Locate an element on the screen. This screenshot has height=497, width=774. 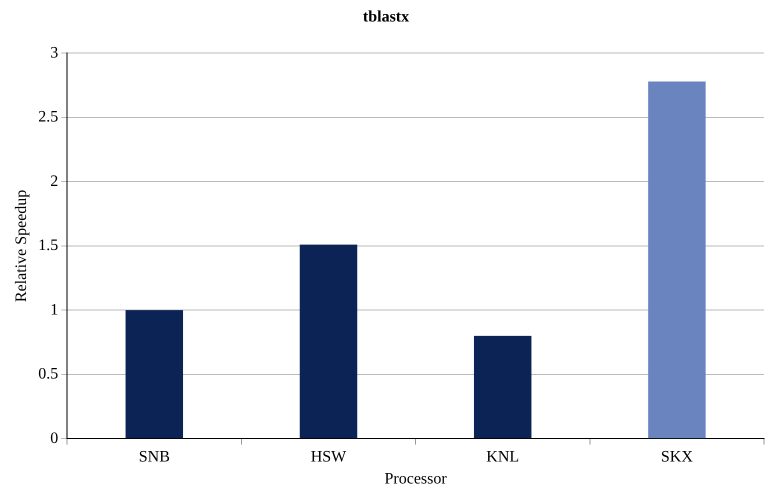
y-tick-label: 1 is located at coordinates (54, 309).